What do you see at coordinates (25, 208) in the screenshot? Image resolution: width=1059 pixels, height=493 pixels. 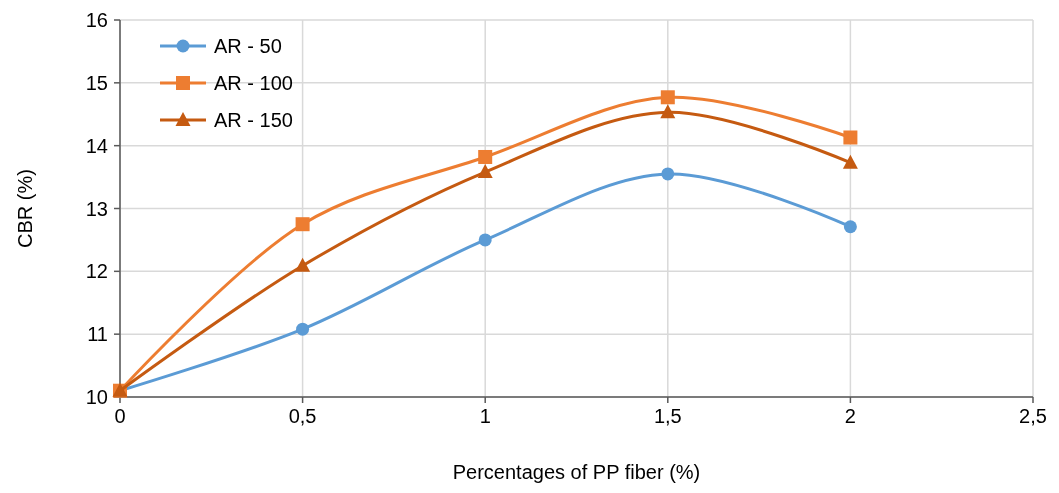 I see `y-axis-title: CBR (%)` at bounding box center [25, 208].